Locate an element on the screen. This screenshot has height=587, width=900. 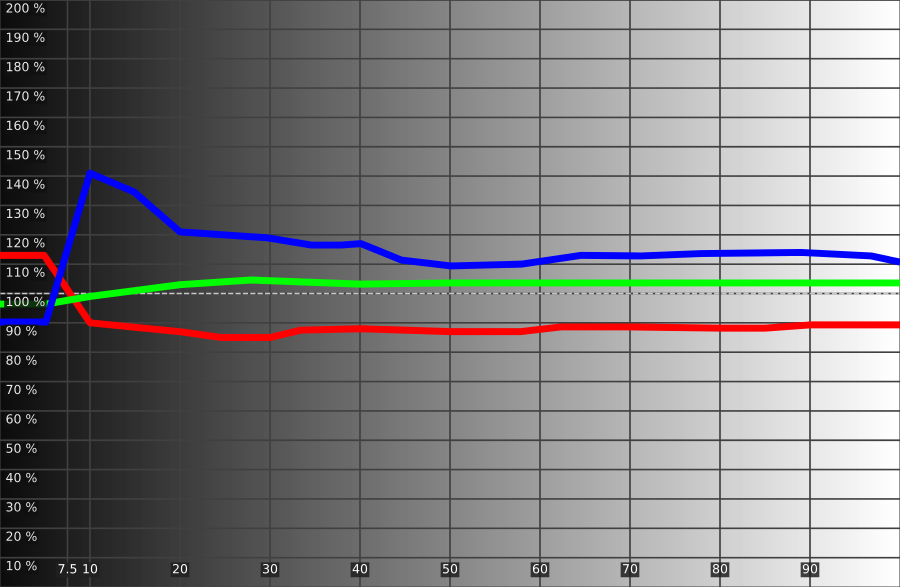
y-tick-label: 80 % is located at coordinates (21, 360).